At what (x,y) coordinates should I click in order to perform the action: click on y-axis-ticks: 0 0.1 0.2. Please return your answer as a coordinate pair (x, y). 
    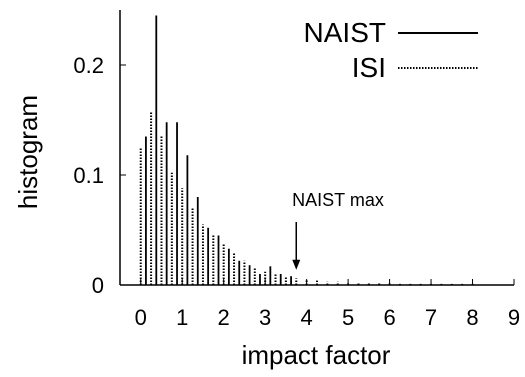
    Looking at the image, I should click on (99, 175).